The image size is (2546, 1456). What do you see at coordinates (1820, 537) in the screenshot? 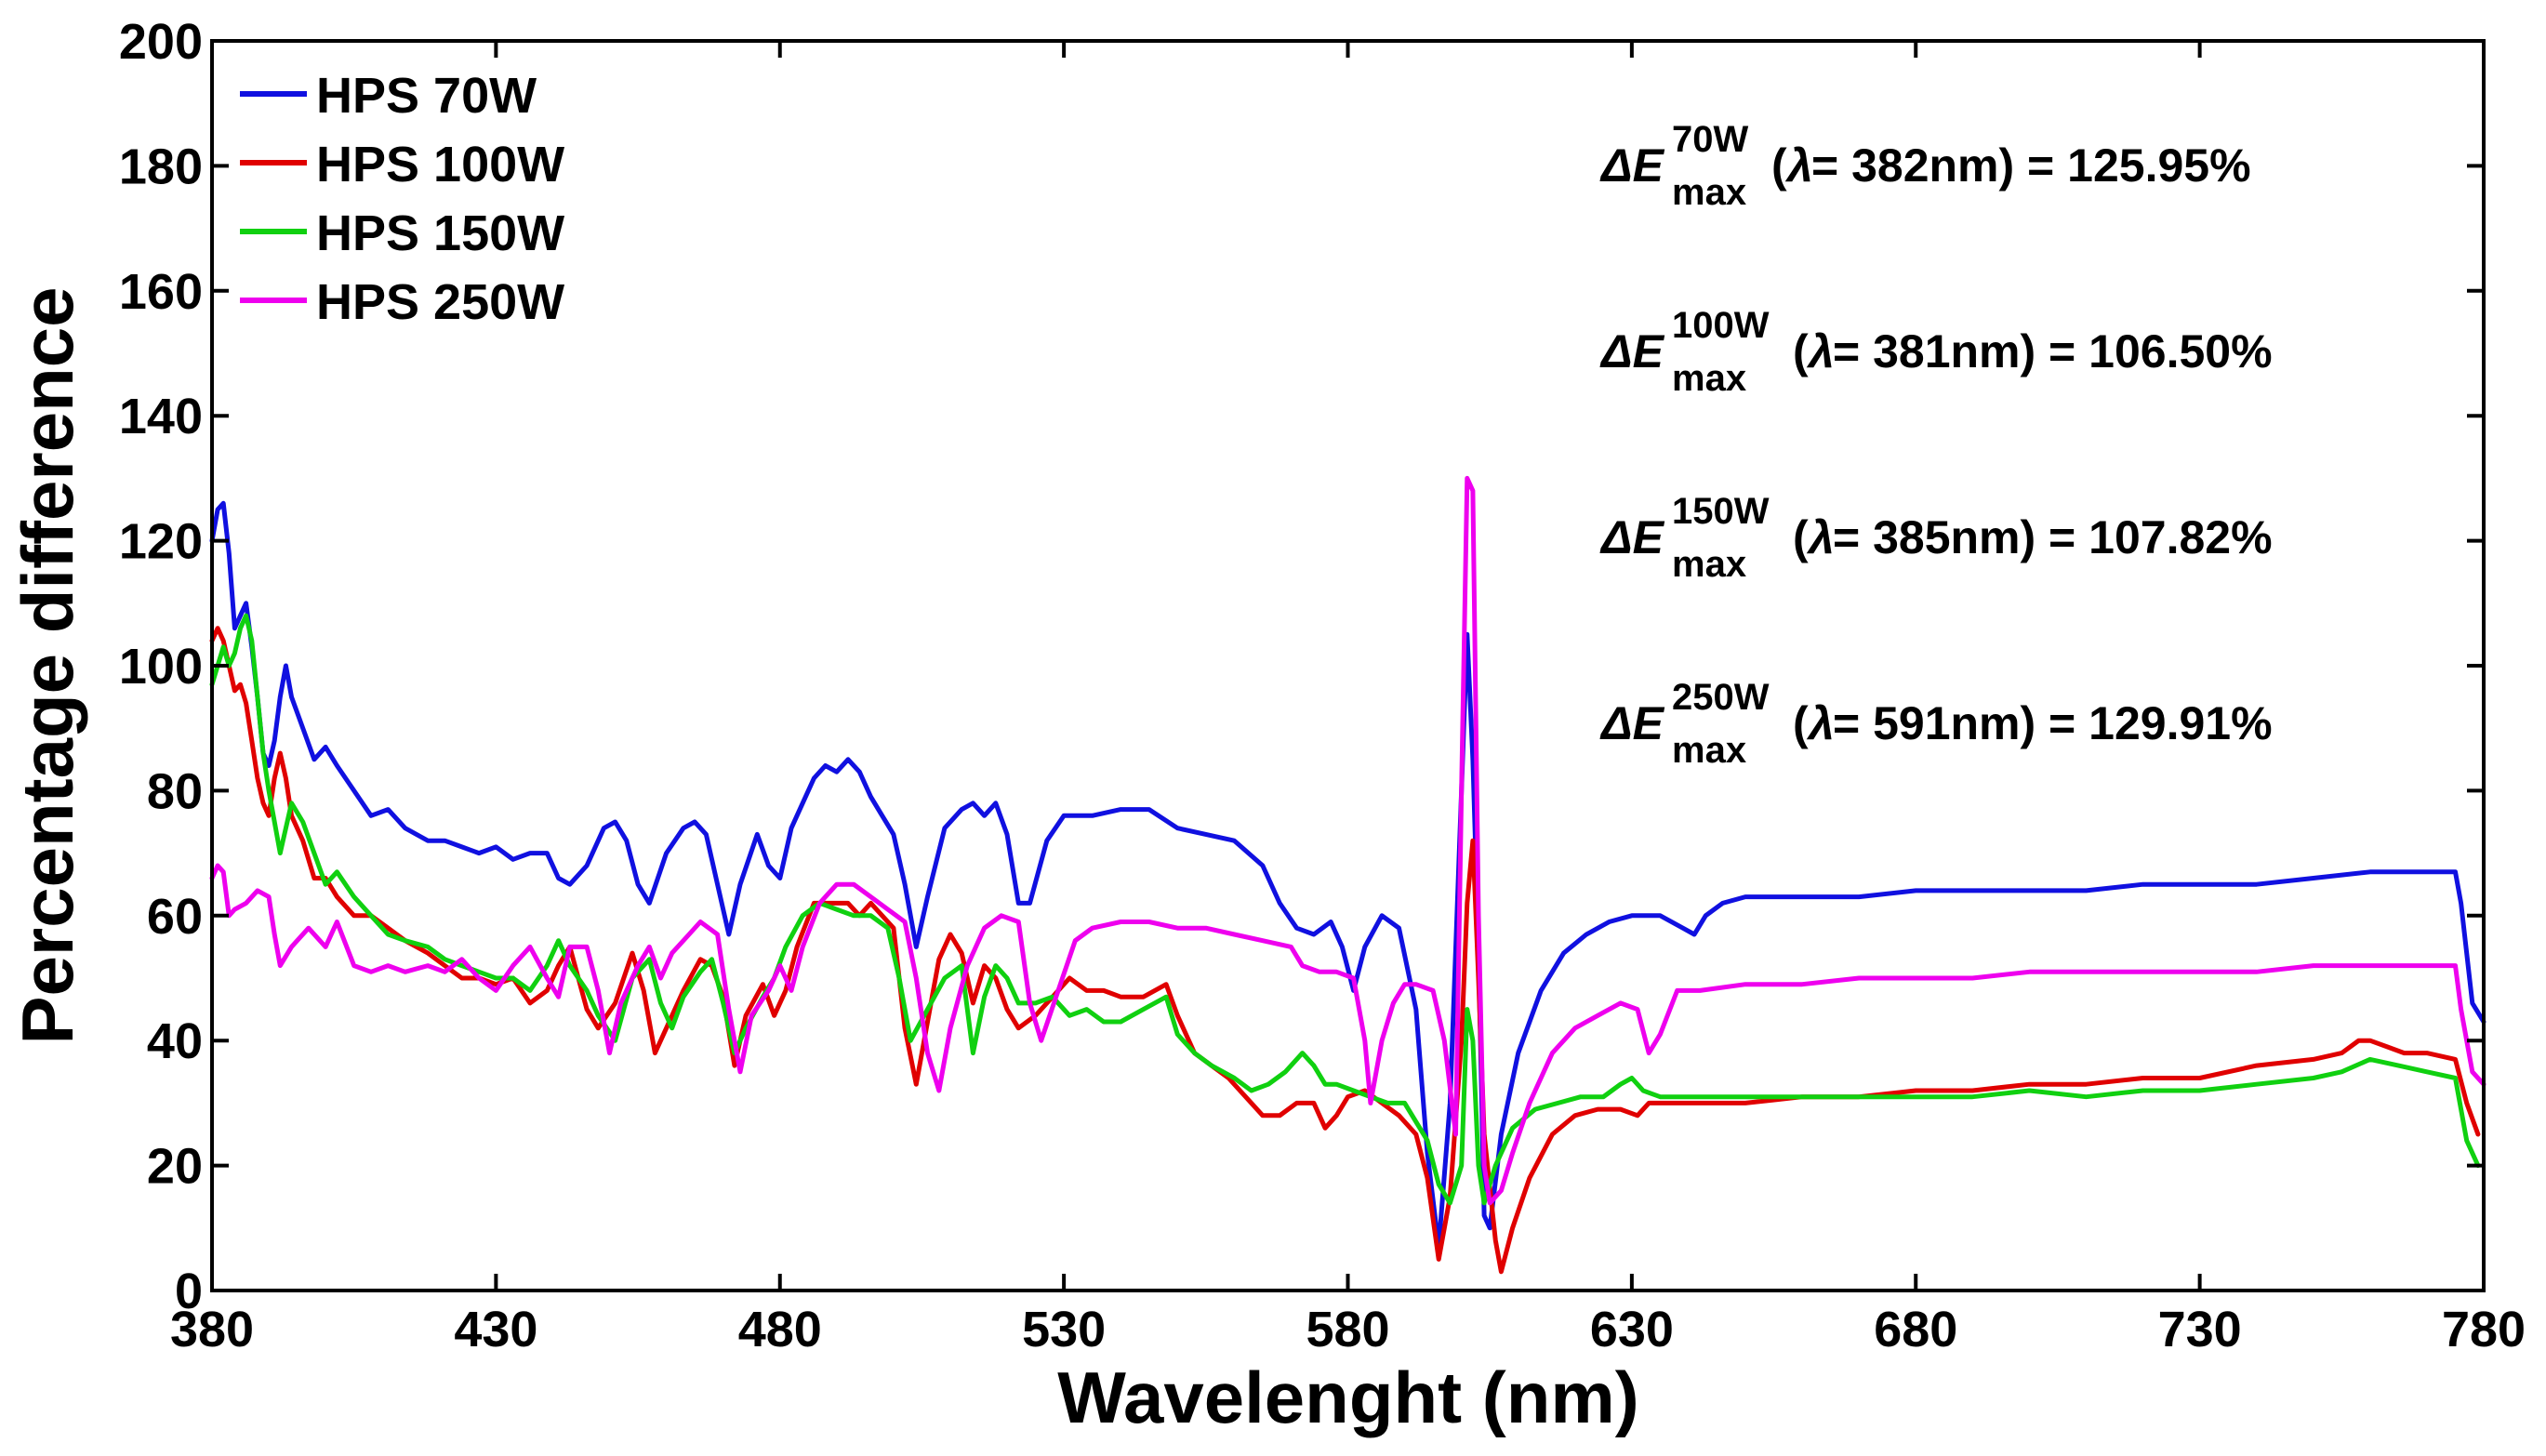
I see `annotation-150w-lambda: λ` at bounding box center [1820, 537].